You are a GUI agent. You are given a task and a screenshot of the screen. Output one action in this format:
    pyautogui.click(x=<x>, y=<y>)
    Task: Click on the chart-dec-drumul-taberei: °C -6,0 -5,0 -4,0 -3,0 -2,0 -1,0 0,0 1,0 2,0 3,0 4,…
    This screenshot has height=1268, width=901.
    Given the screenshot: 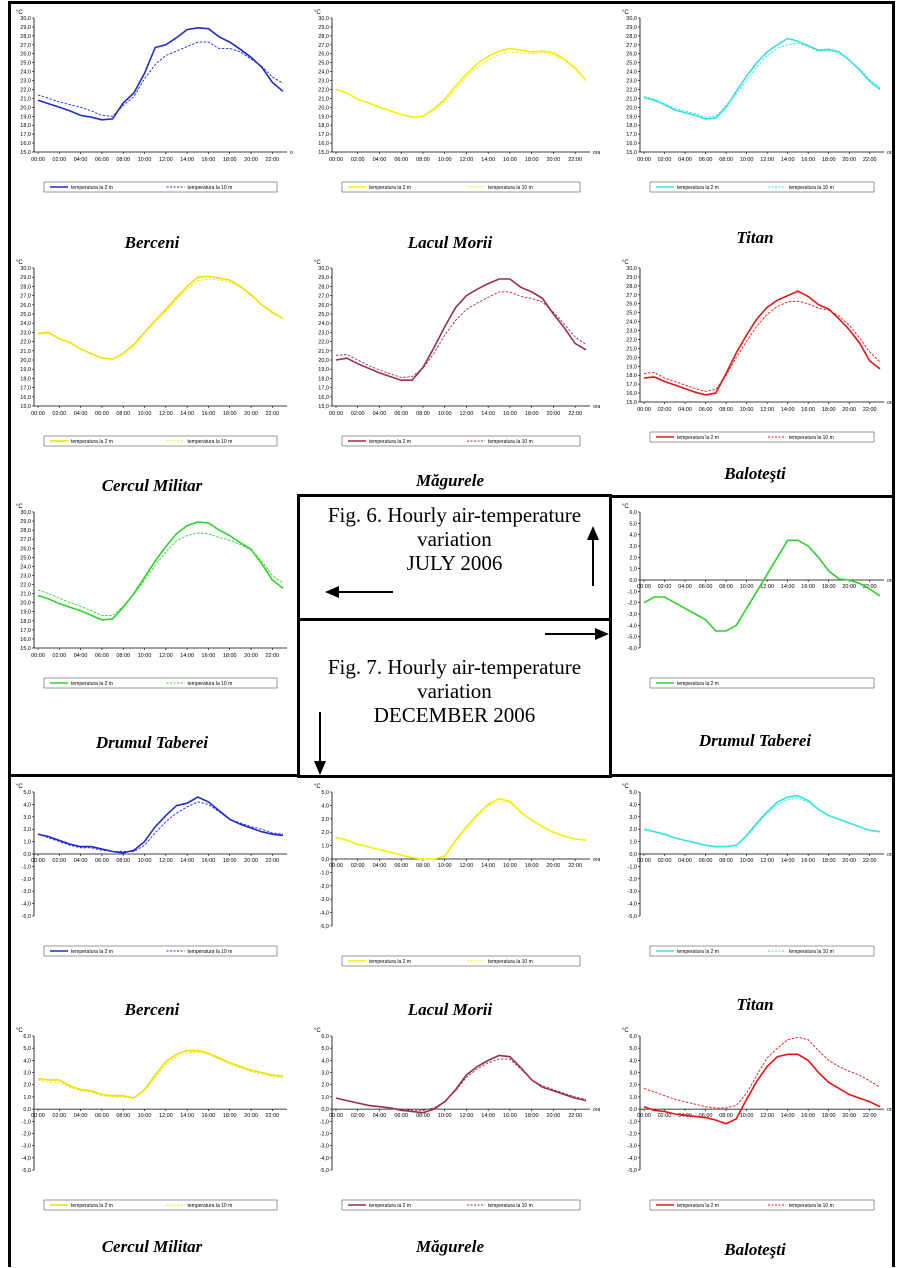 What is the action you would take?
    pyautogui.click(x=756, y=599)
    